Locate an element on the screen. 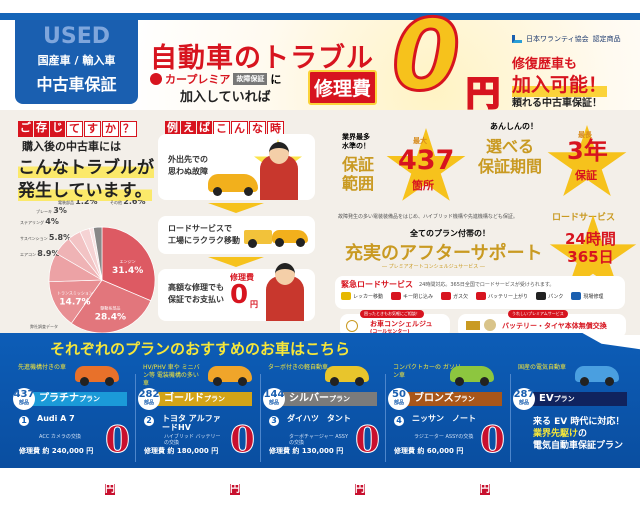  heading-char: 存 is located at coordinates (41, 129).